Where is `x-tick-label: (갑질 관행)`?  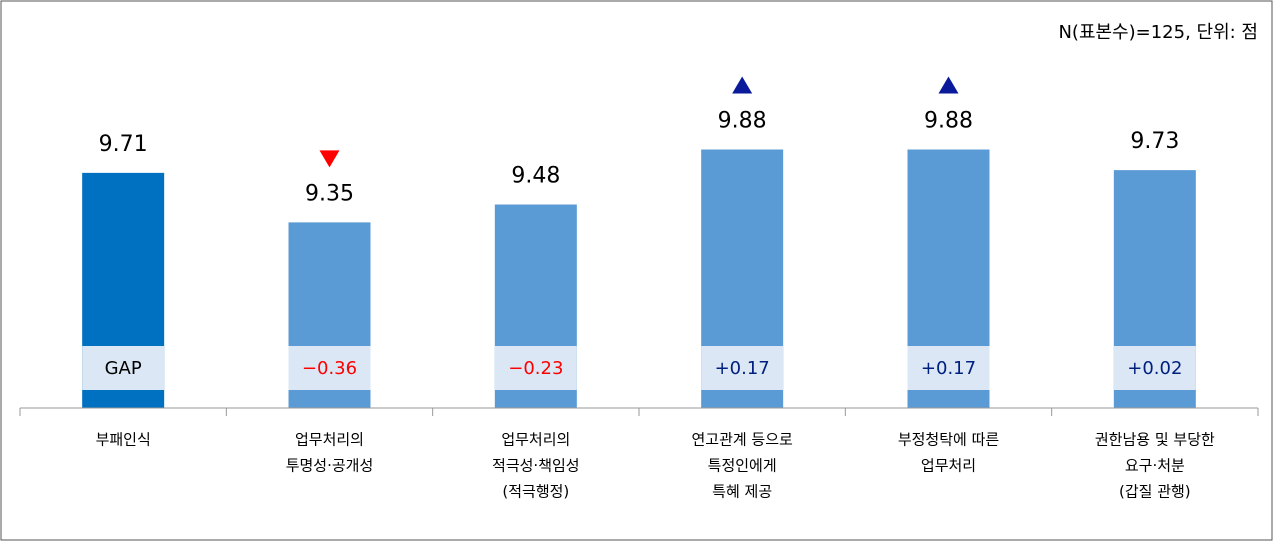
x-tick-label: (갑질 관행) is located at coordinates (1155, 492).